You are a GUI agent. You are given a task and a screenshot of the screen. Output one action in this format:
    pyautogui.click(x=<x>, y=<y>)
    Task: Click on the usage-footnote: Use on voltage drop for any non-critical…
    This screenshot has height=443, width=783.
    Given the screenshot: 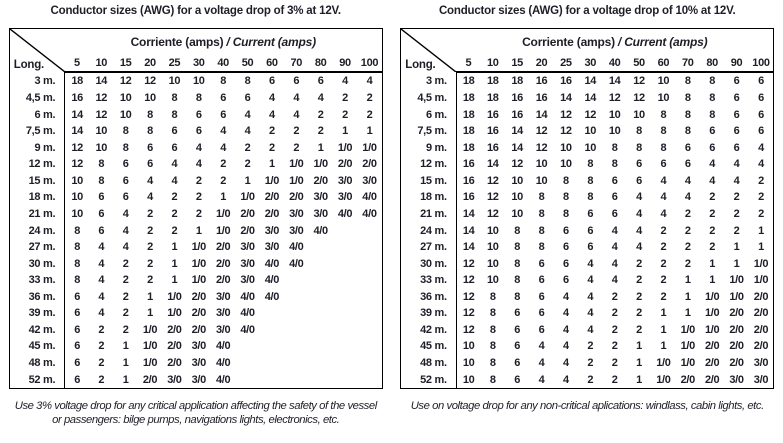 What is the action you would take?
    pyautogui.click(x=587, y=406)
    